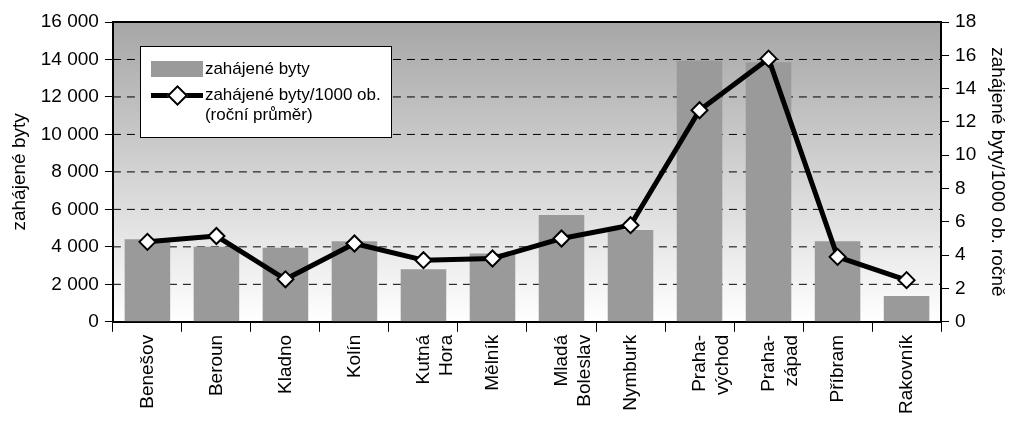 This screenshot has height=421, width=1021. What do you see at coordinates (966, 154) in the screenshot?
I see `y2-tick-label: 10` at bounding box center [966, 154].